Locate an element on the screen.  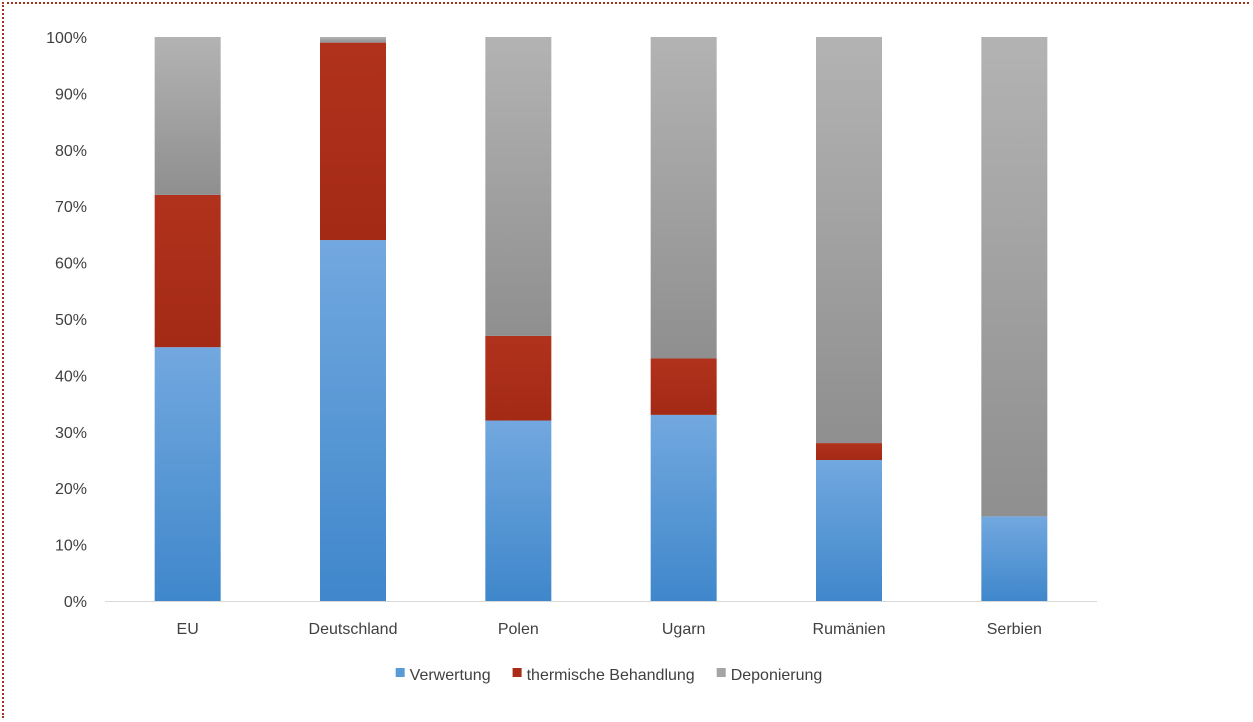
y-tick-label: 10% is located at coordinates (71, 546).